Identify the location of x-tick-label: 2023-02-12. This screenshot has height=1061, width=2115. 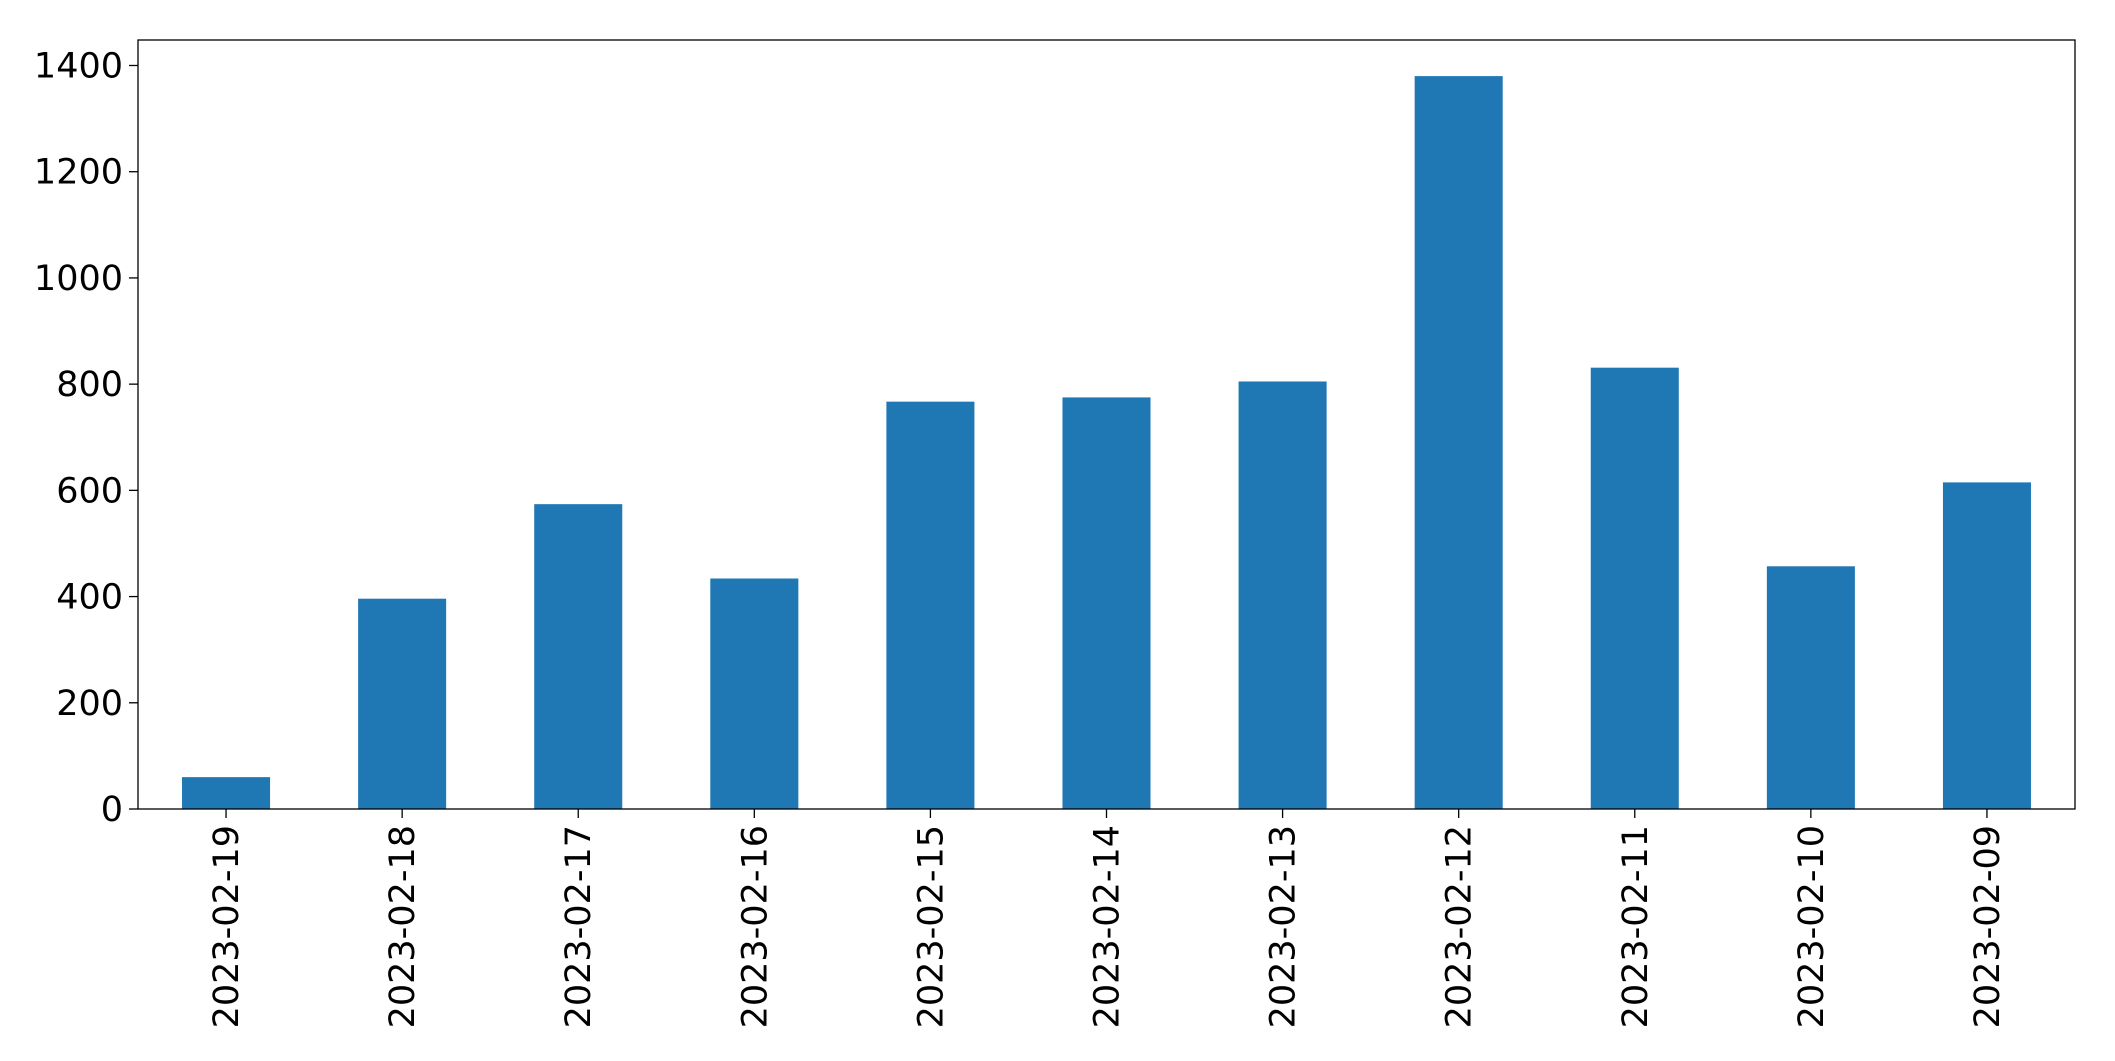
(1460, 926).